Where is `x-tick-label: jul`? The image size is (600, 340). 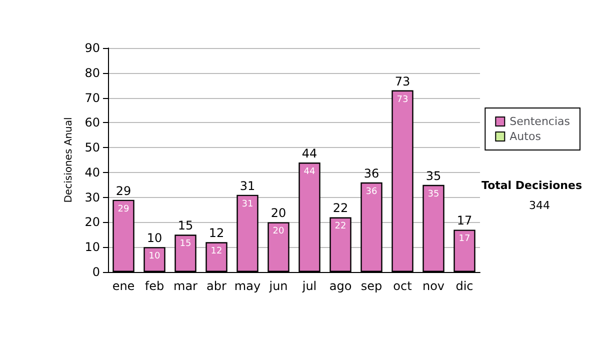
x-tick-label: jul is located at coordinates (309, 286).